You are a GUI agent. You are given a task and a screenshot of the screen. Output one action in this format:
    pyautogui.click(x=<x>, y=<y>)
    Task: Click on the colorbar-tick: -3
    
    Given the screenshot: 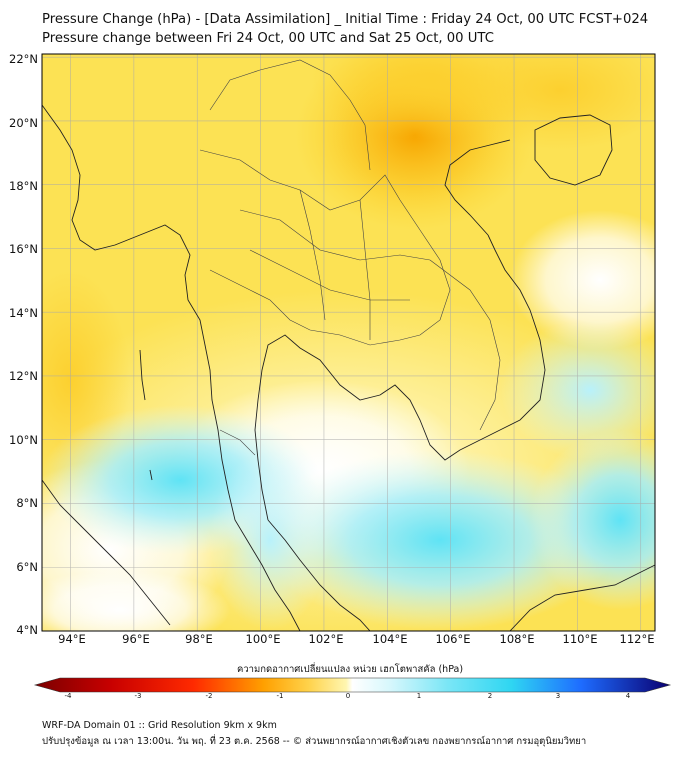 What is the action you would take?
    pyautogui.click(x=138, y=696)
    